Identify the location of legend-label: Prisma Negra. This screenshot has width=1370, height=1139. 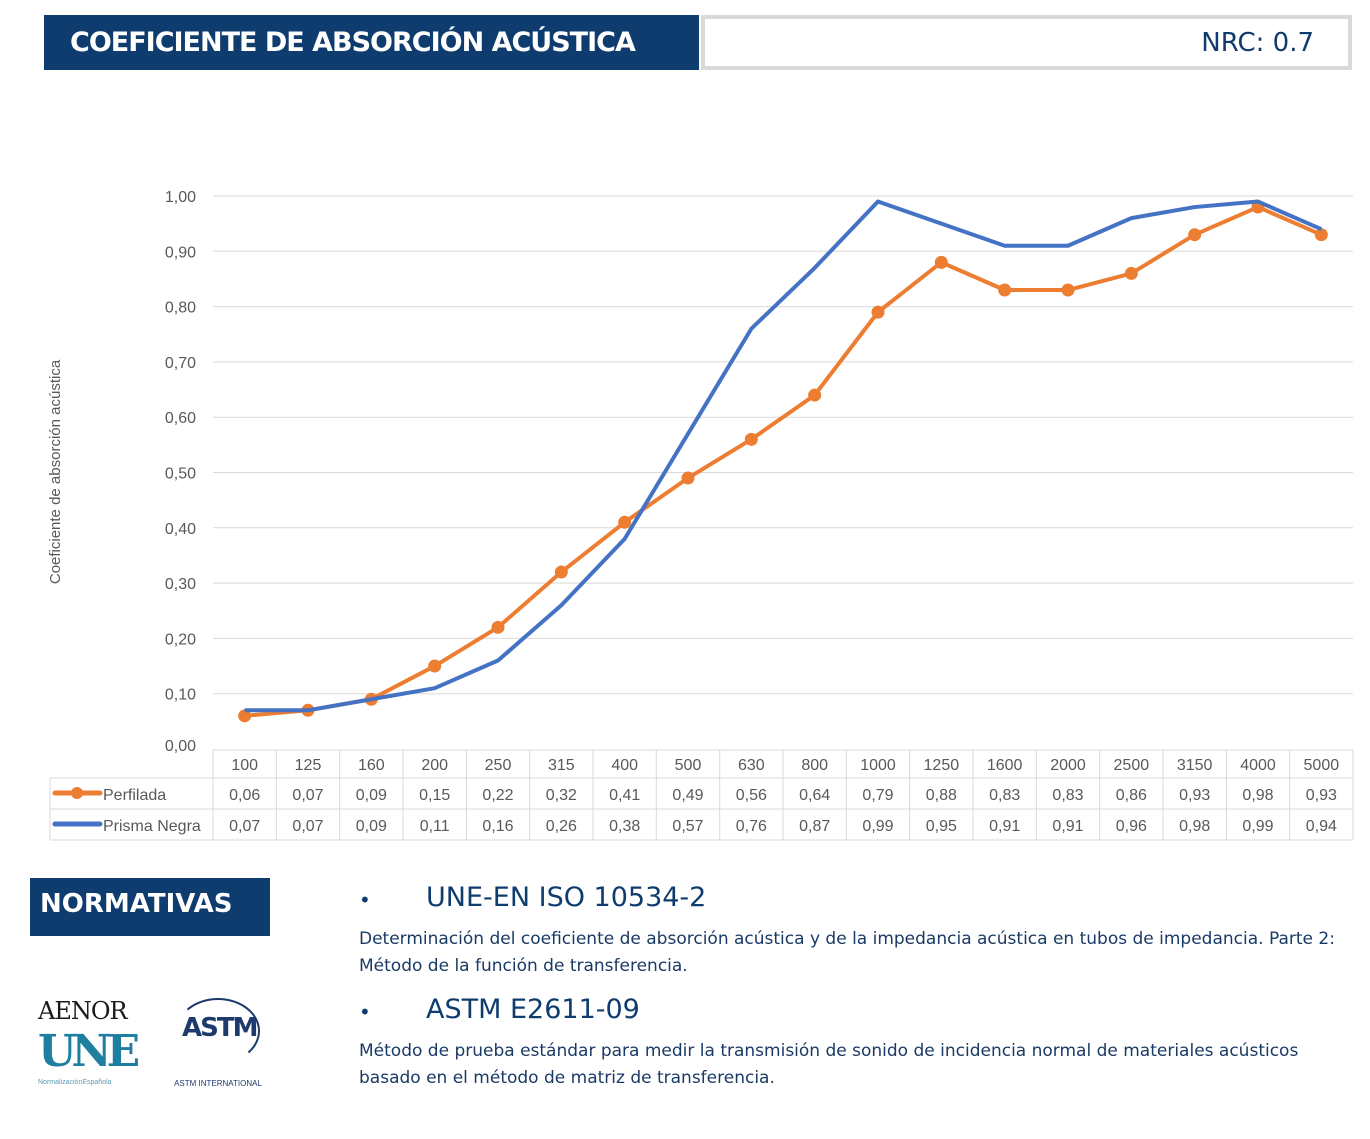
(152, 826).